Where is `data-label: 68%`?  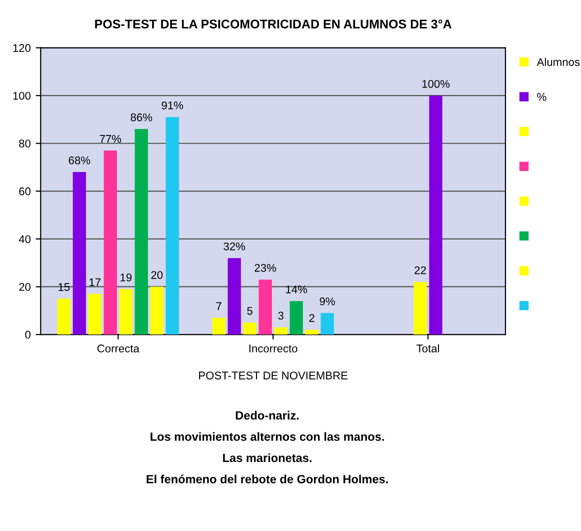 data-label: 68% is located at coordinates (79, 160).